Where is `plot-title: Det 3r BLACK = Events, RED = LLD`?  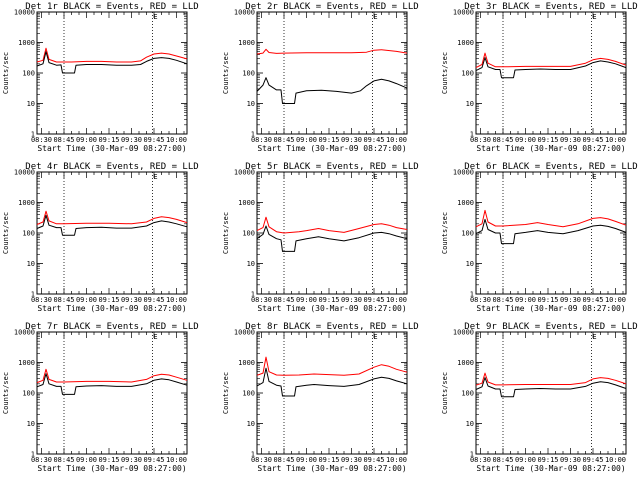
plot-title: Det 3r BLACK = Events, RED = LLD is located at coordinates (550, 7).